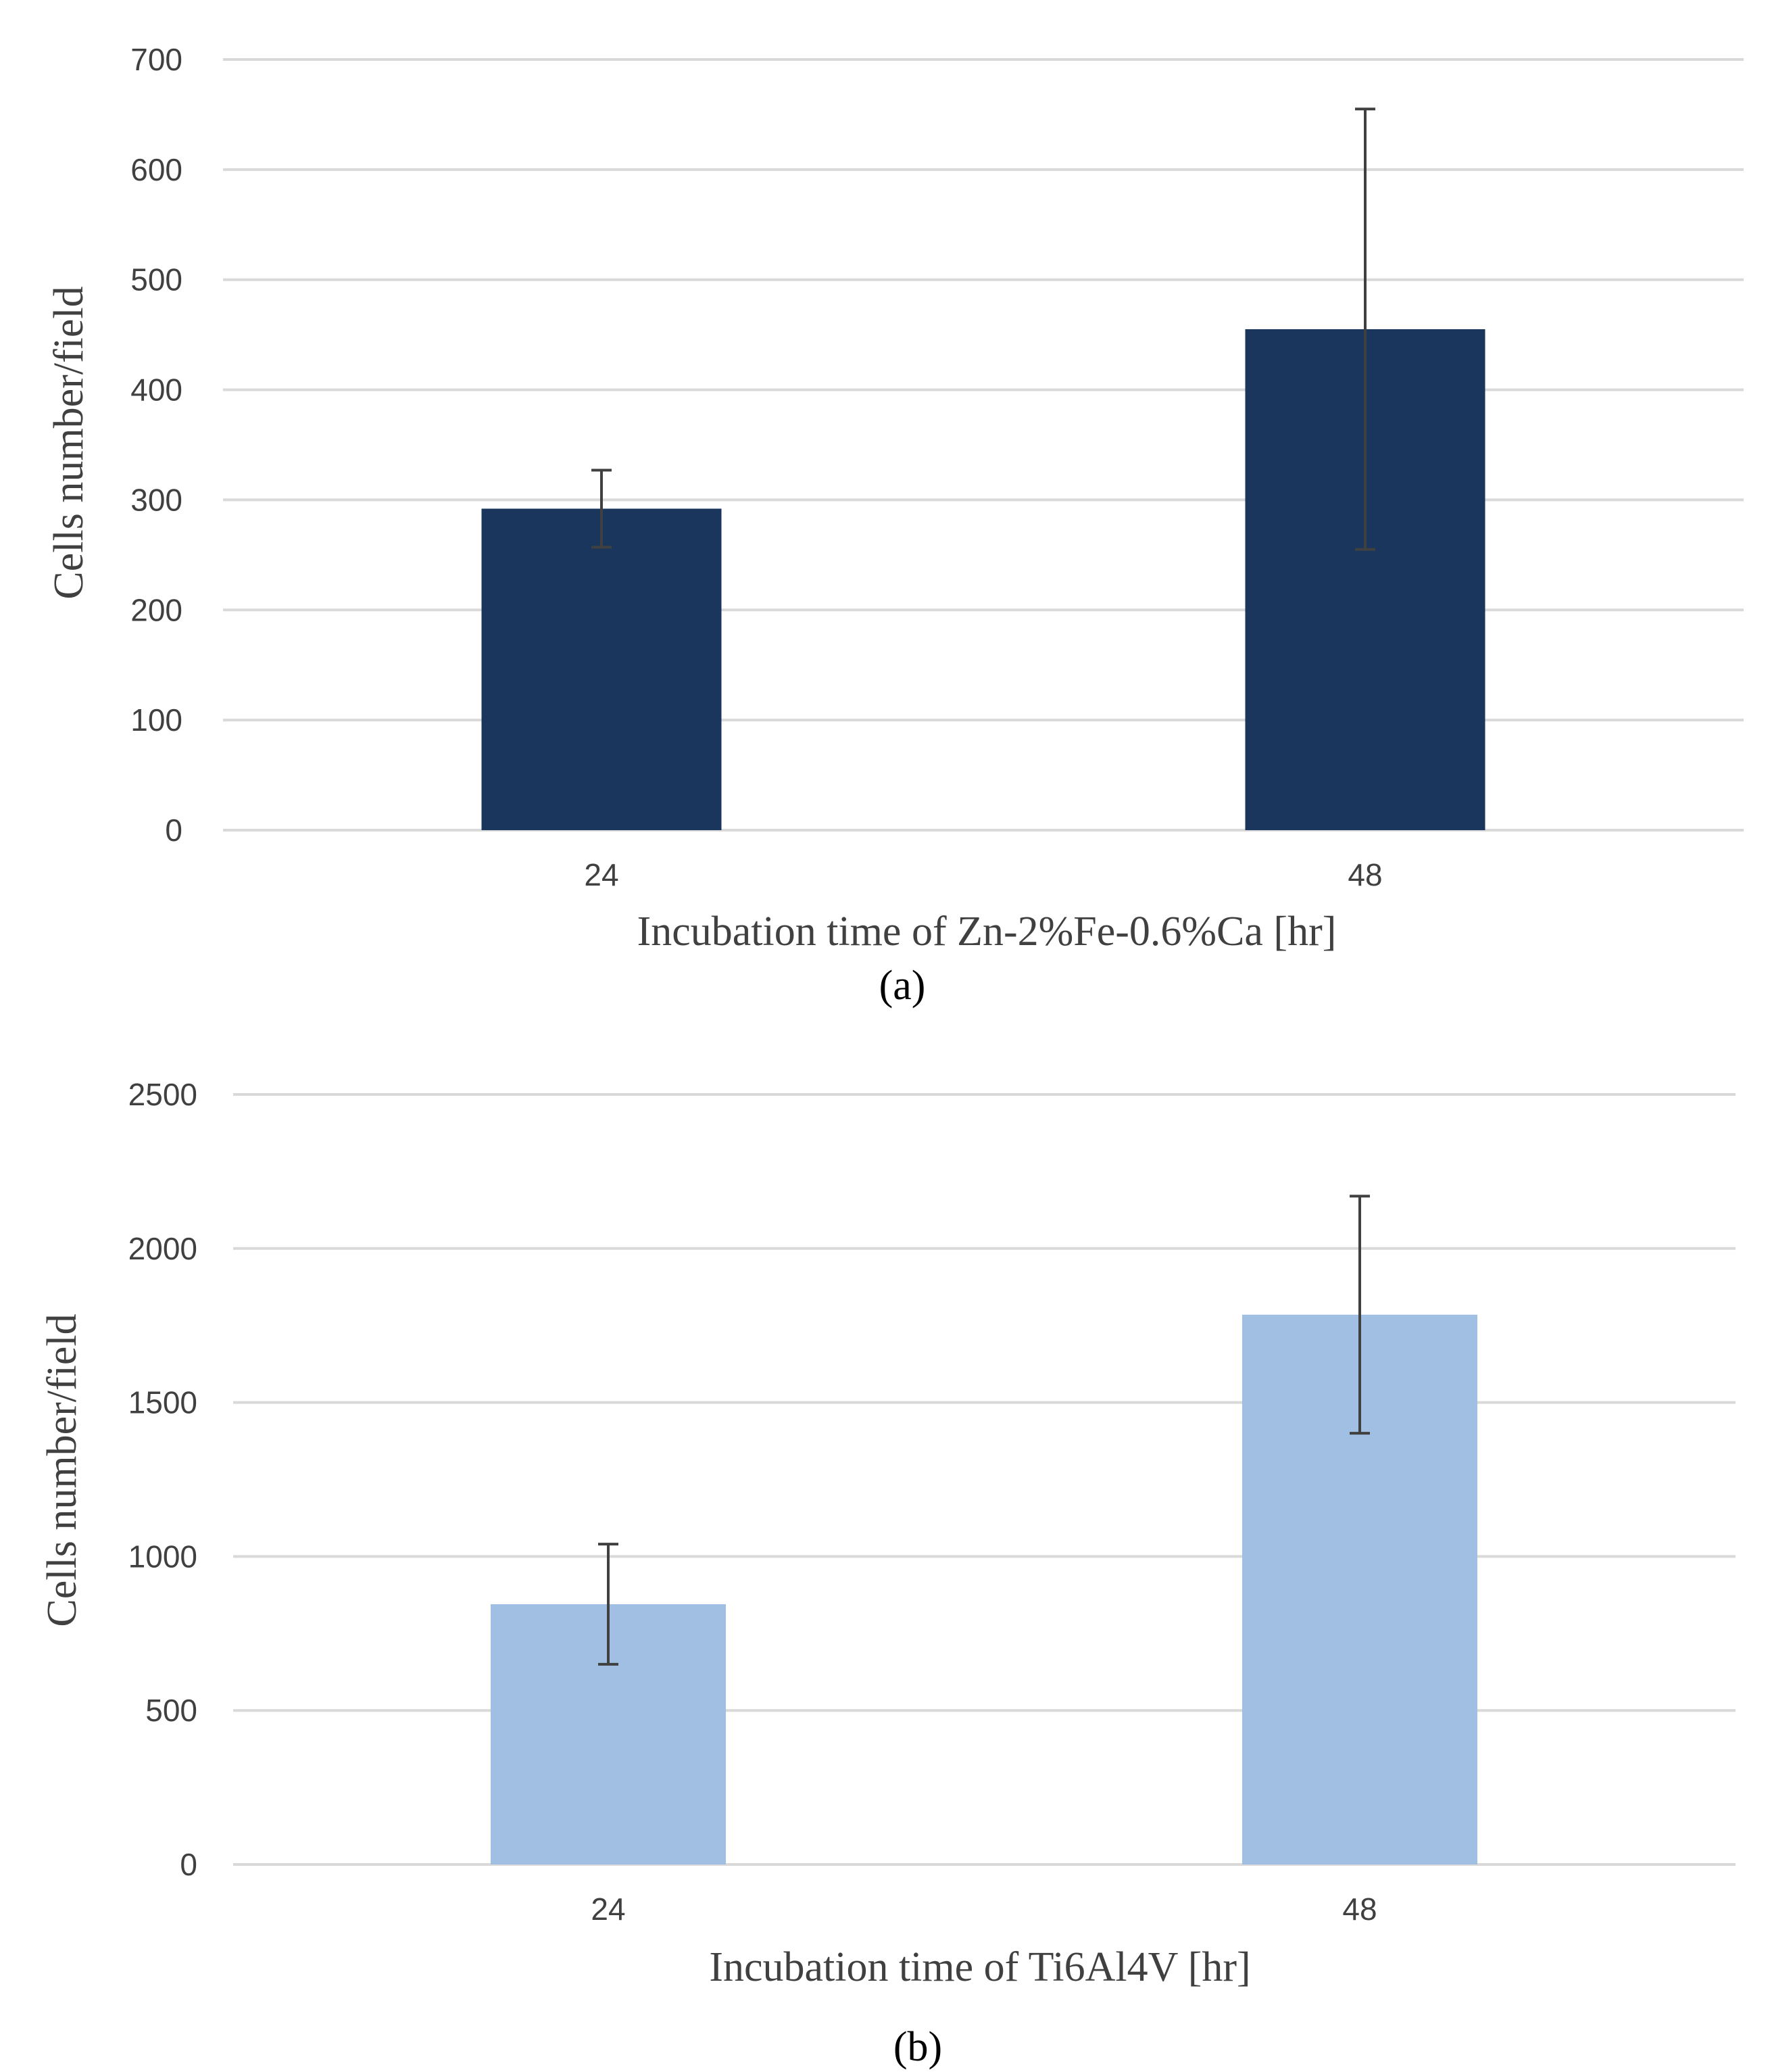 This screenshot has width=1770, height=2072. I want to click on y-tick-label-a-2: 200, so click(156, 609).